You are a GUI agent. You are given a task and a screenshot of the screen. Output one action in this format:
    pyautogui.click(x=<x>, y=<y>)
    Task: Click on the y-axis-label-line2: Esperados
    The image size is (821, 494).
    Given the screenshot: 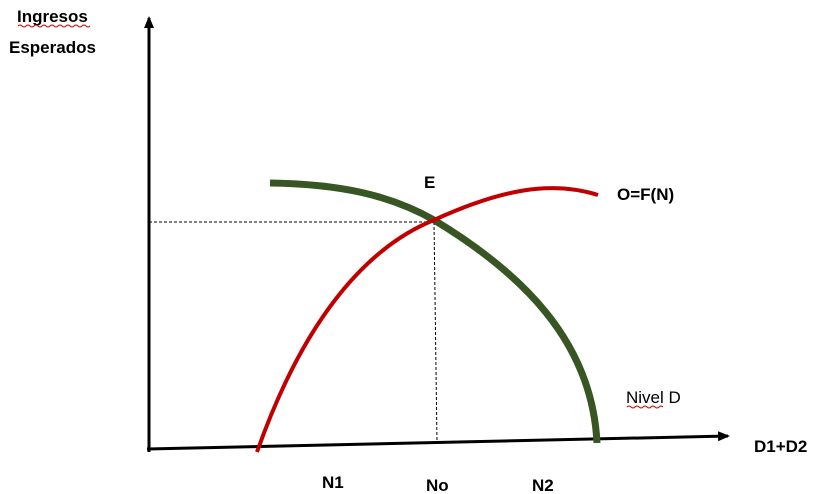 What is the action you would take?
    pyautogui.click(x=52, y=47)
    